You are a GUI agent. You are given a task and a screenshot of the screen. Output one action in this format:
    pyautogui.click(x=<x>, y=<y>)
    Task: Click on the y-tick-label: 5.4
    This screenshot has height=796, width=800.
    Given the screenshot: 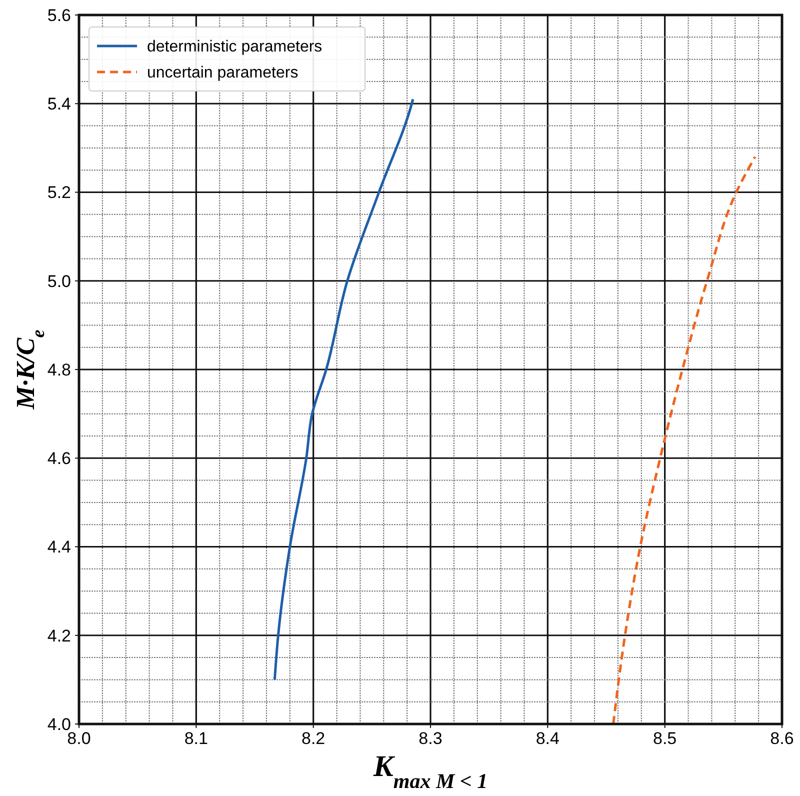 What is the action you would take?
    pyautogui.click(x=59, y=104)
    